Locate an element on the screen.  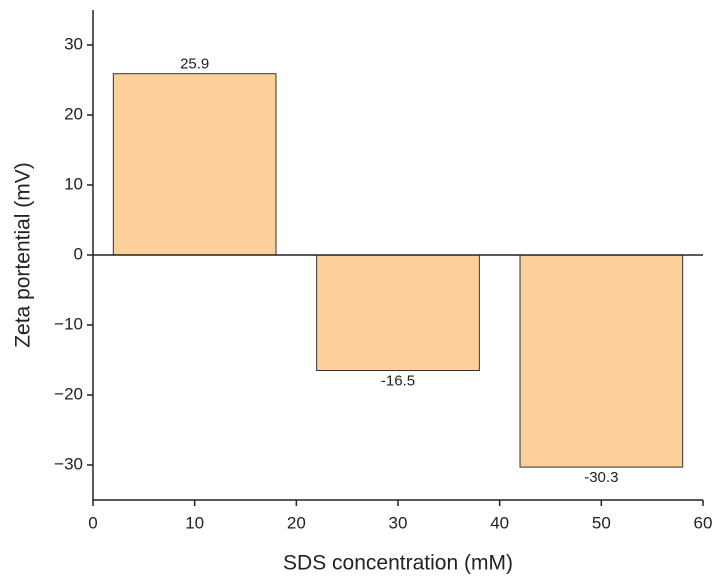
value-label: -30.3 is located at coordinates (601, 477).